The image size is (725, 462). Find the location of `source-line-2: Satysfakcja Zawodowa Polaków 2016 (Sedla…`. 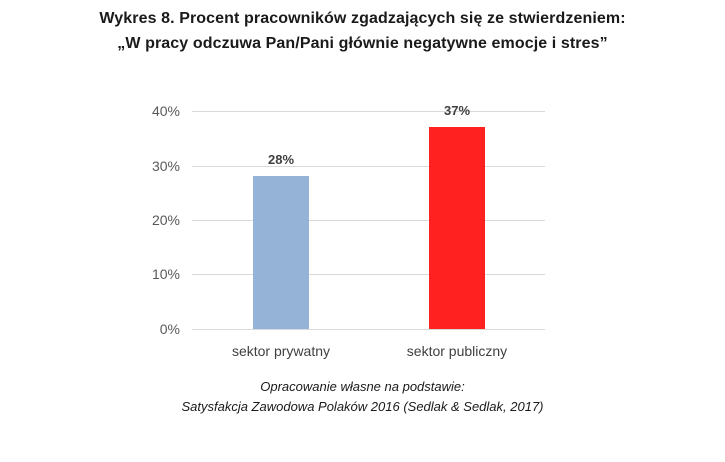

source-line-2: Satysfakcja Zawodowa Polaków 2016 (Sedla… is located at coordinates (362, 406).